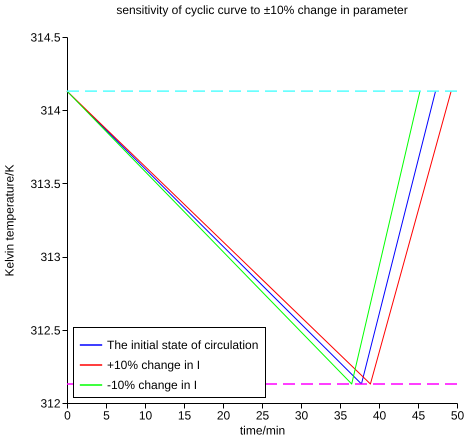  I want to click on x-tick-label: 40, so click(379, 415).